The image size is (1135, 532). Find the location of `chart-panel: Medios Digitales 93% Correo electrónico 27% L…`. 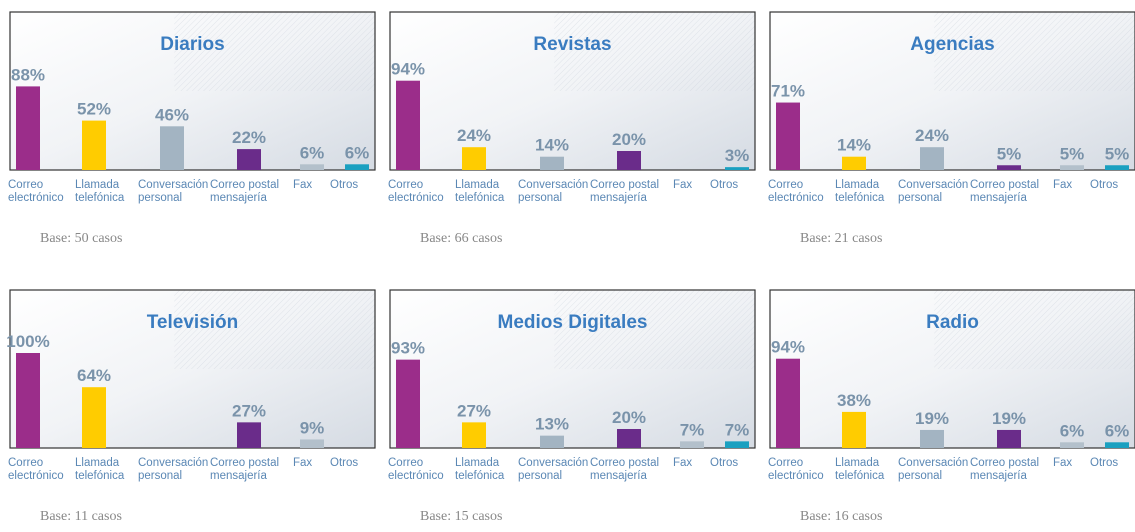

chart-panel: Medios Digitales 93% Correo electrónico 27% L… is located at coordinates (572, 406).